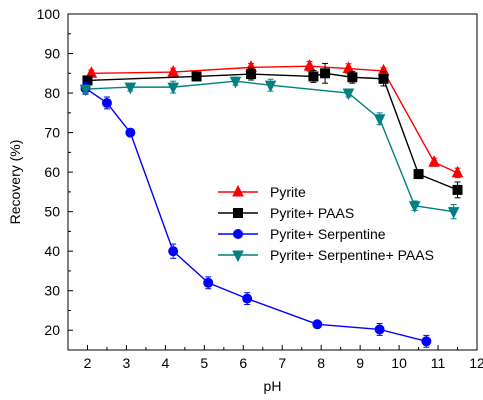 This screenshot has height=400, width=483. Describe the element at coordinates (127, 363) in the screenshot. I see `x-tick-label: 3` at that location.